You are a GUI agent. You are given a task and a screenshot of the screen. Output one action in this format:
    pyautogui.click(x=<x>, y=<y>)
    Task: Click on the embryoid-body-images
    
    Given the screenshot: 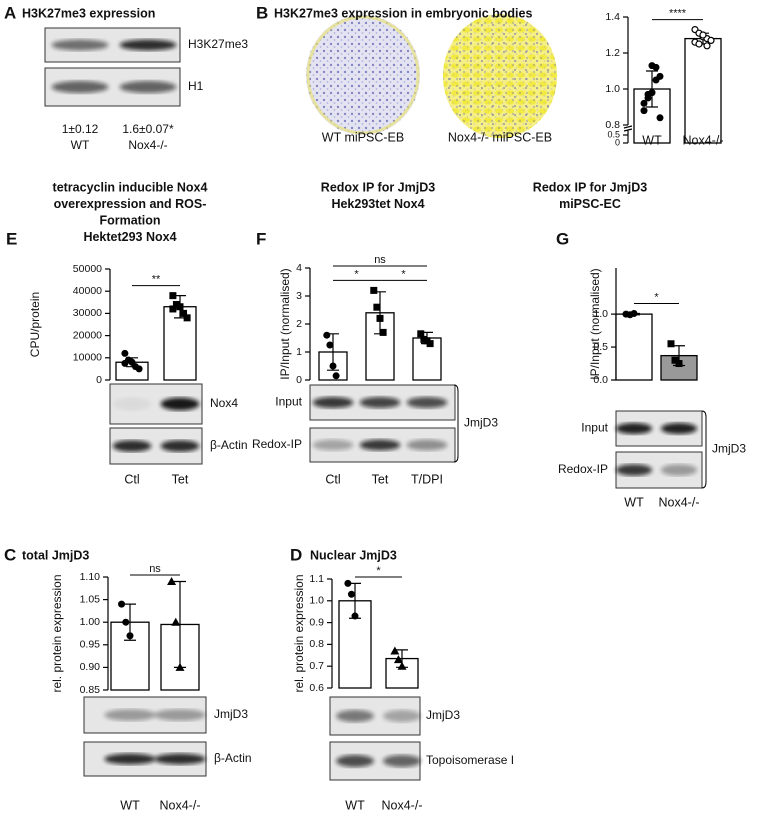 What is the action you would take?
    pyautogui.click(x=431, y=76)
    